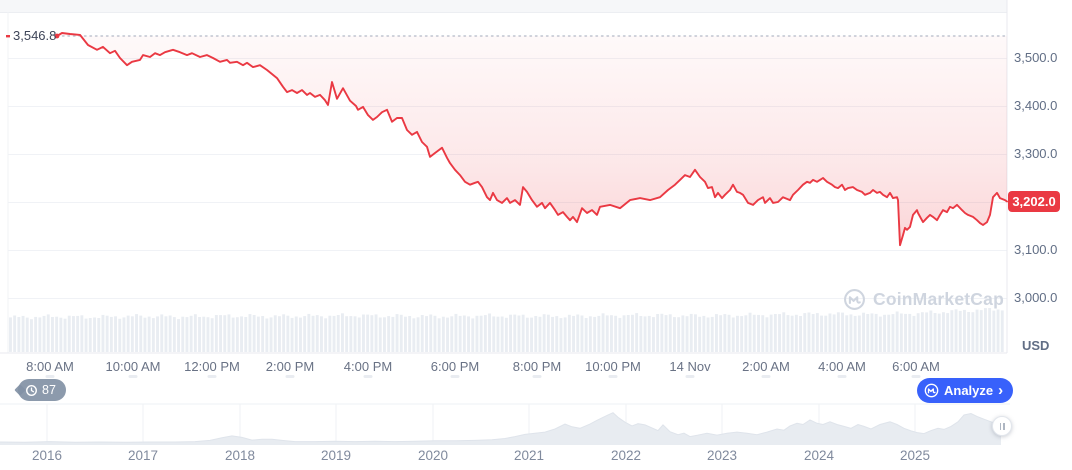 Image resolution: width=1072 pixels, height=470 pixels. Describe the element at coordinates (1036, 297) in the screenshot. I see `y-axis-label: 3,000.0` at that location.